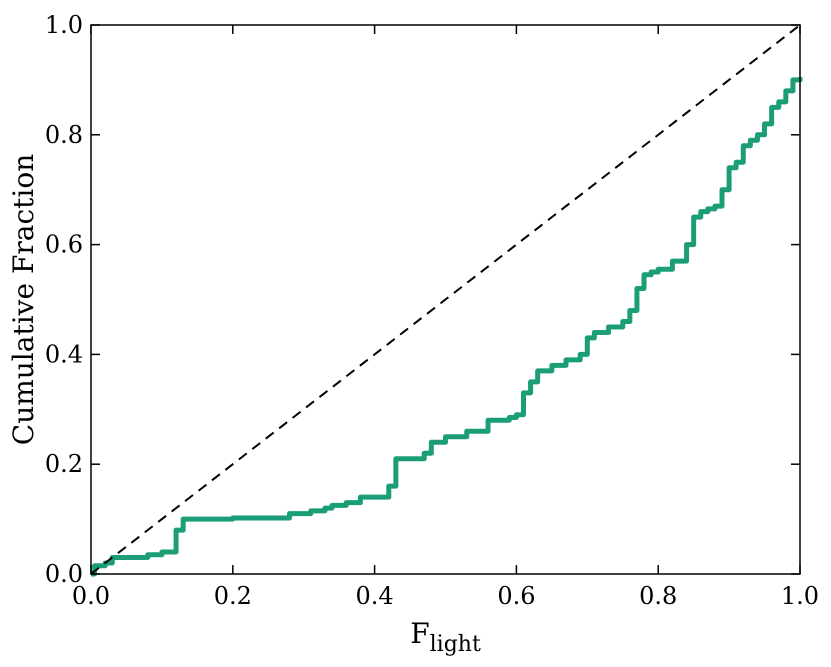 The height and width of the screenshot is (667, 831). I want to click on x-axis-title: Flight, so click(445, 637).